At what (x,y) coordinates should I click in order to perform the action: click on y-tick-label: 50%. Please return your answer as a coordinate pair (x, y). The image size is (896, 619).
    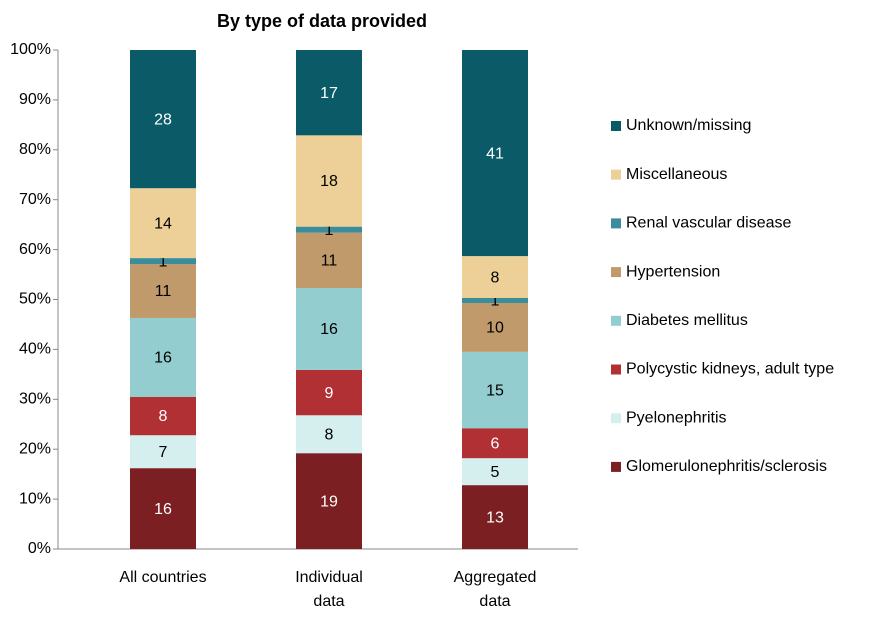
    Looking at the image, I should click on (35, 299).